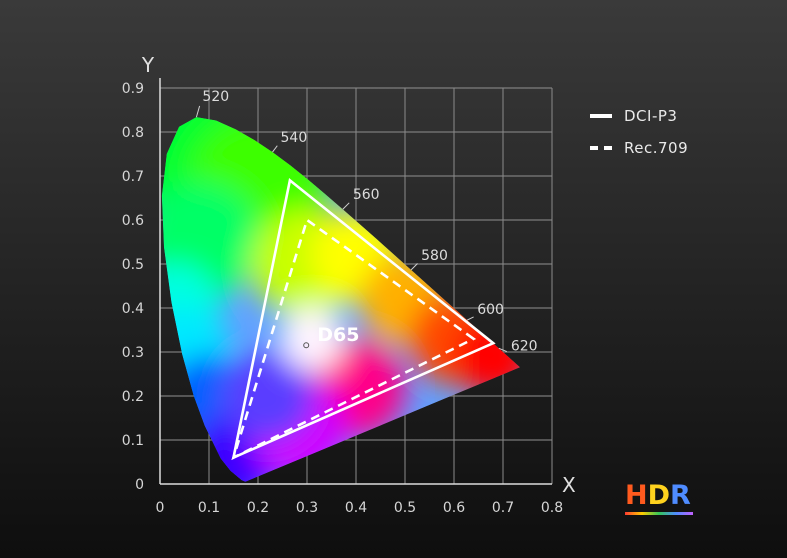 Image resolution: width=787 pixels, height=558 pixels. I want to click on hdr-letter-d: D, so click(659, 495).